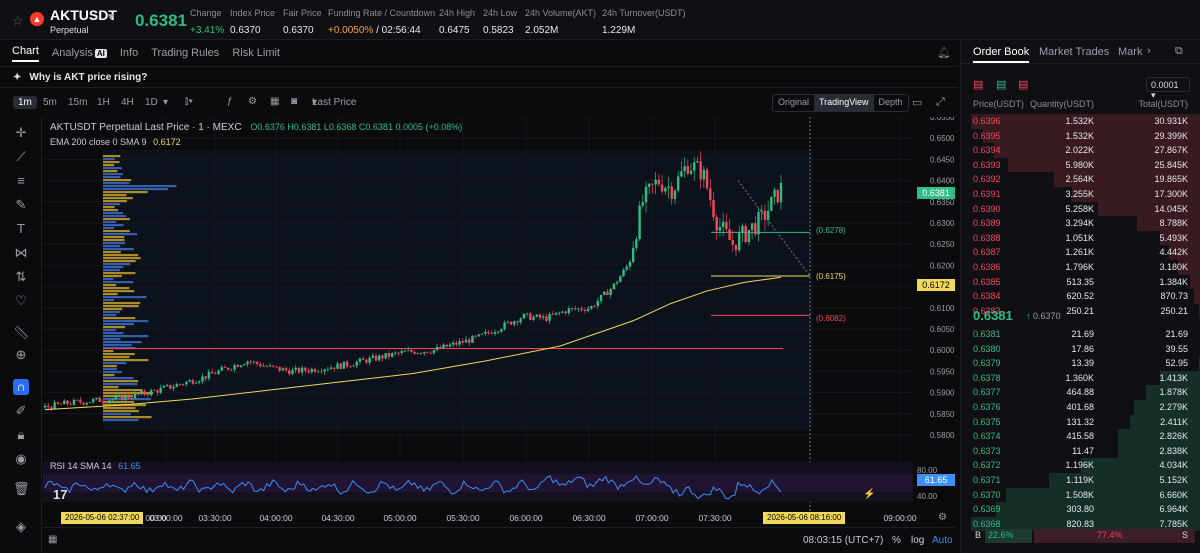  I want to click on bid-row: 0.6376 401.68 2.279K, so click(1080, 407).